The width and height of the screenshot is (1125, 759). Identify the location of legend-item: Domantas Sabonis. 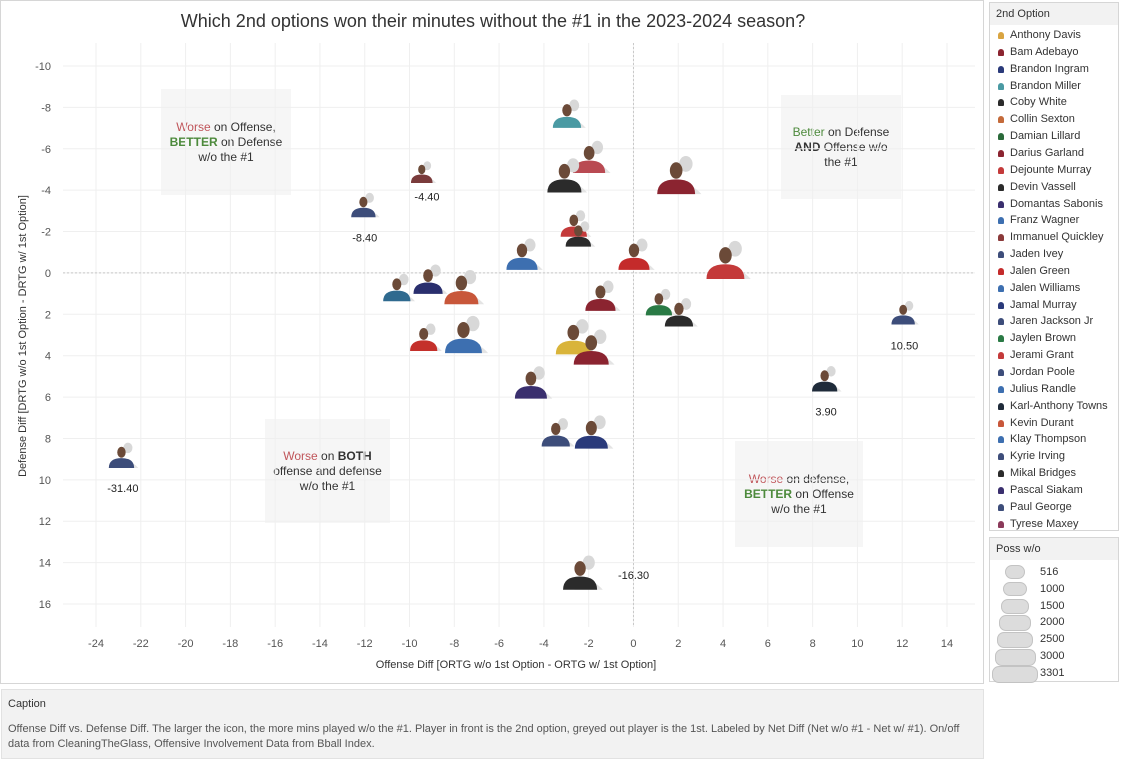
(1054, 204).